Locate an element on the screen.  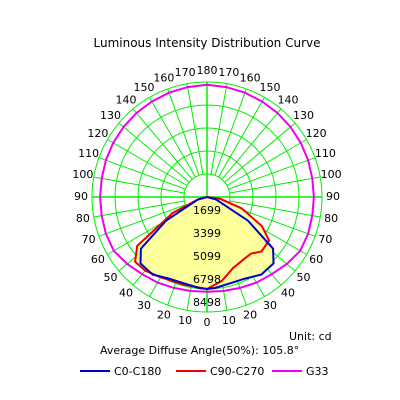
legend: C0-C180 C90-C270 G33 is located at coordinates (204, 371).